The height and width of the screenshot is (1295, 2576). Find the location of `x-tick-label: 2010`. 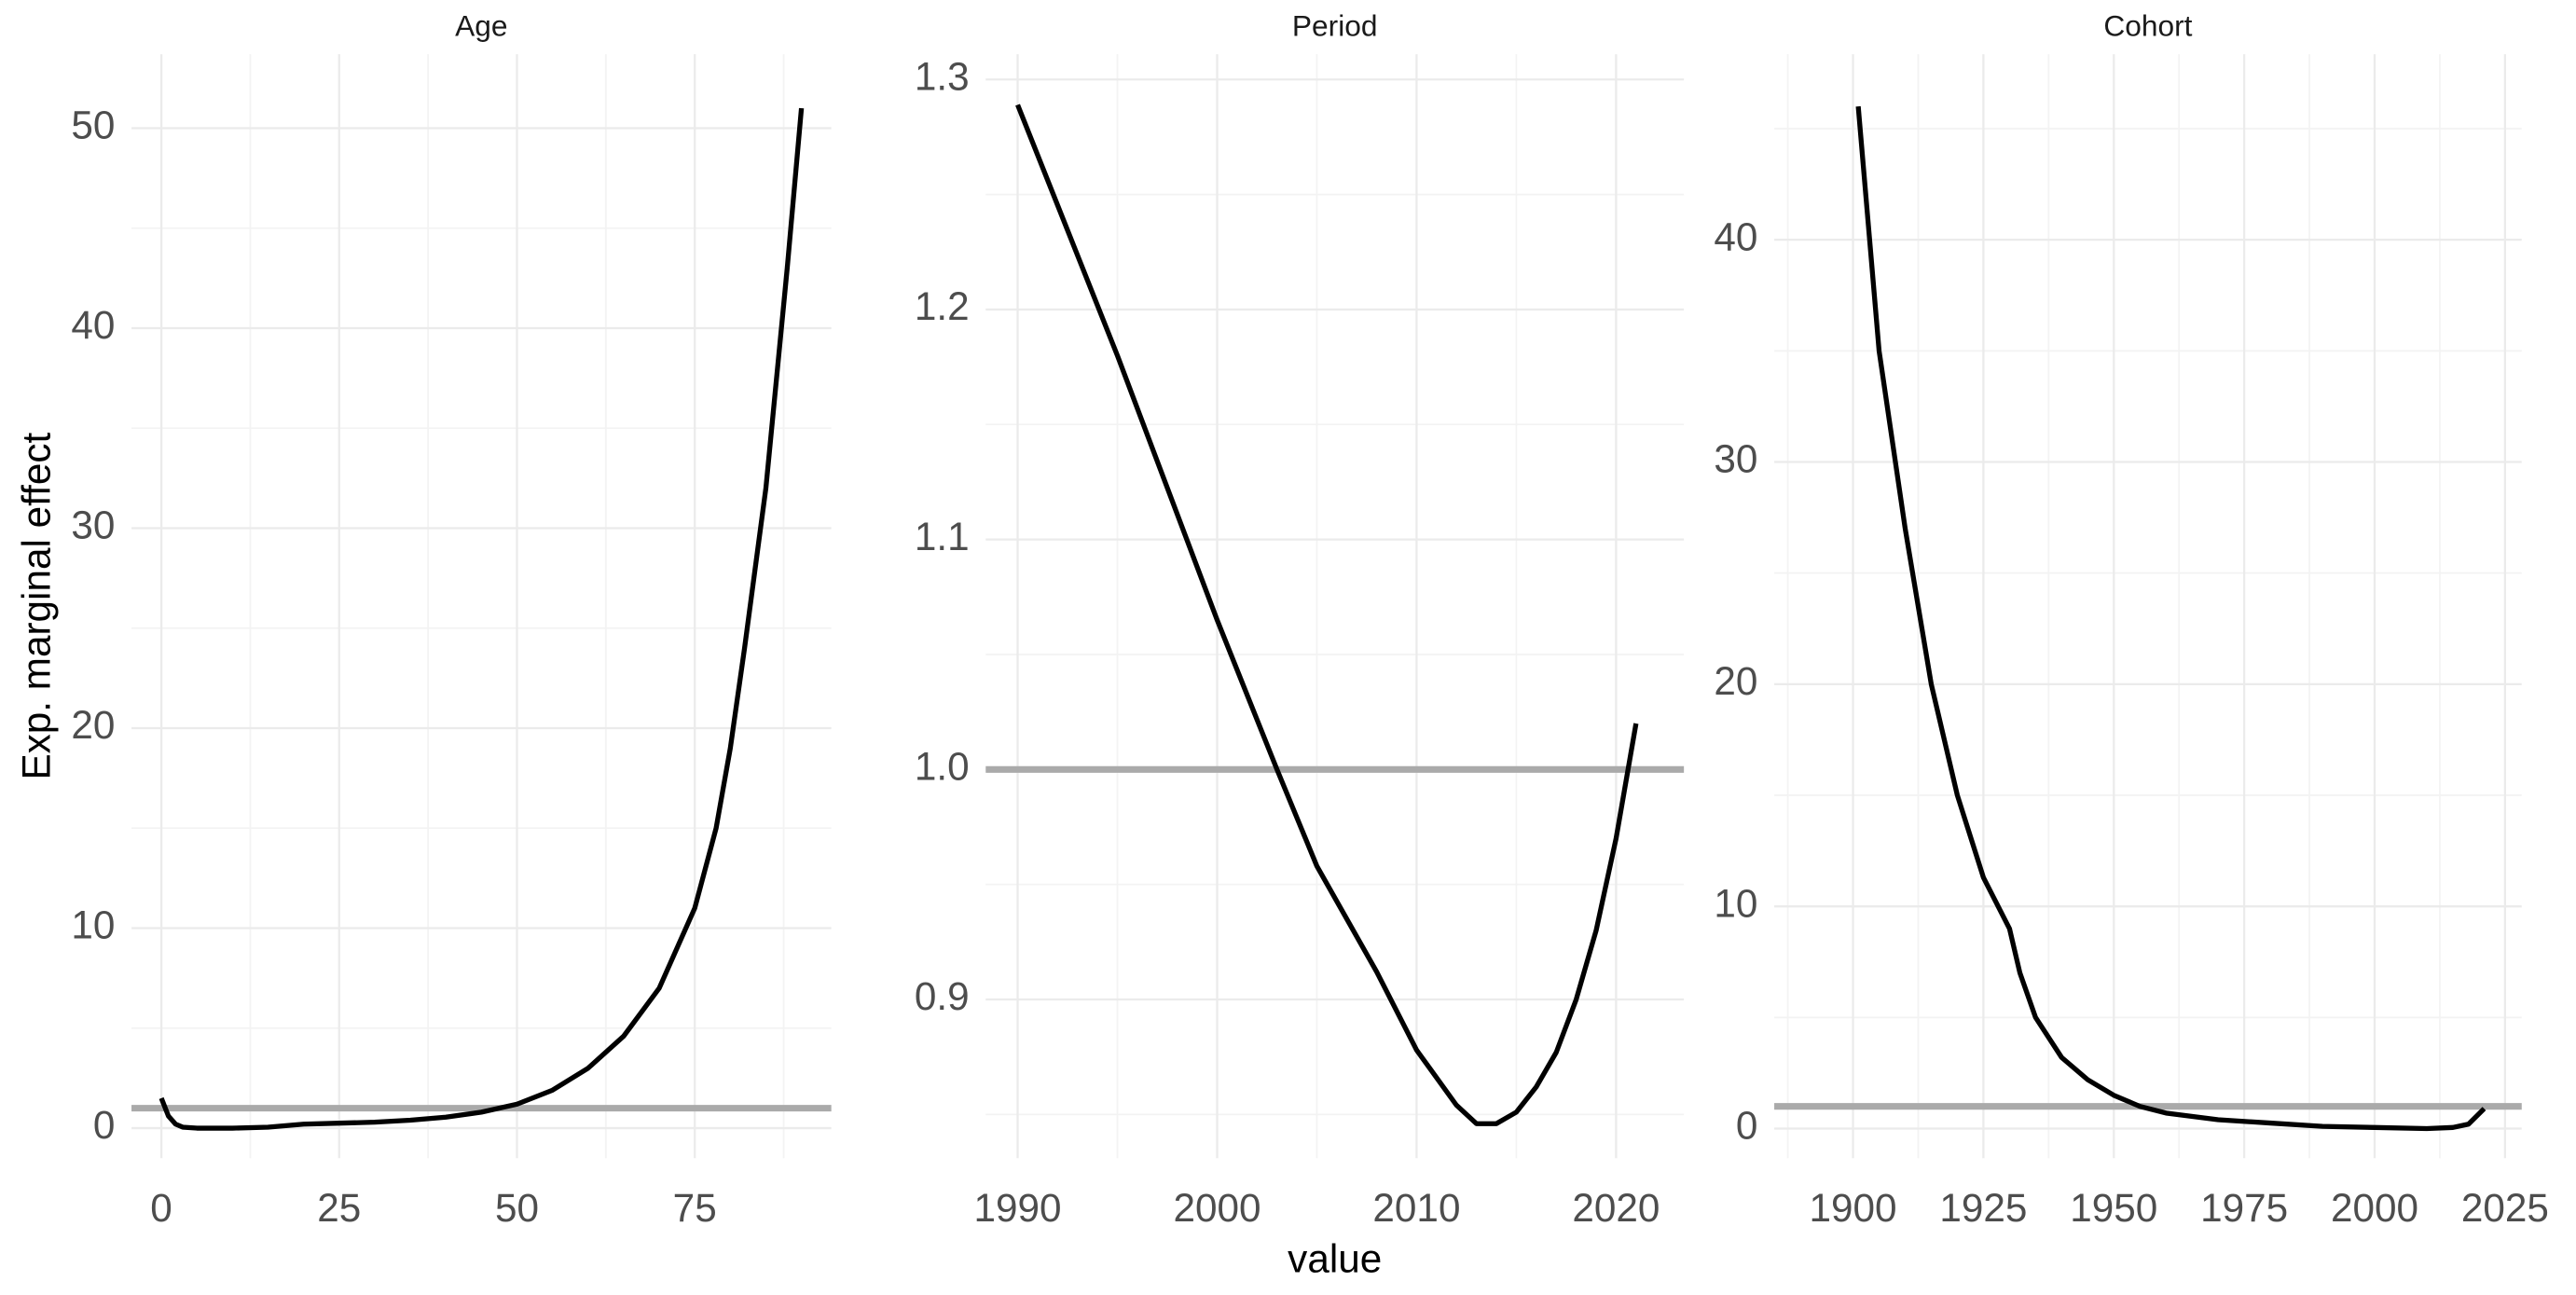

x-tick-label: 2010 is located at coordinates (1416, 1208).